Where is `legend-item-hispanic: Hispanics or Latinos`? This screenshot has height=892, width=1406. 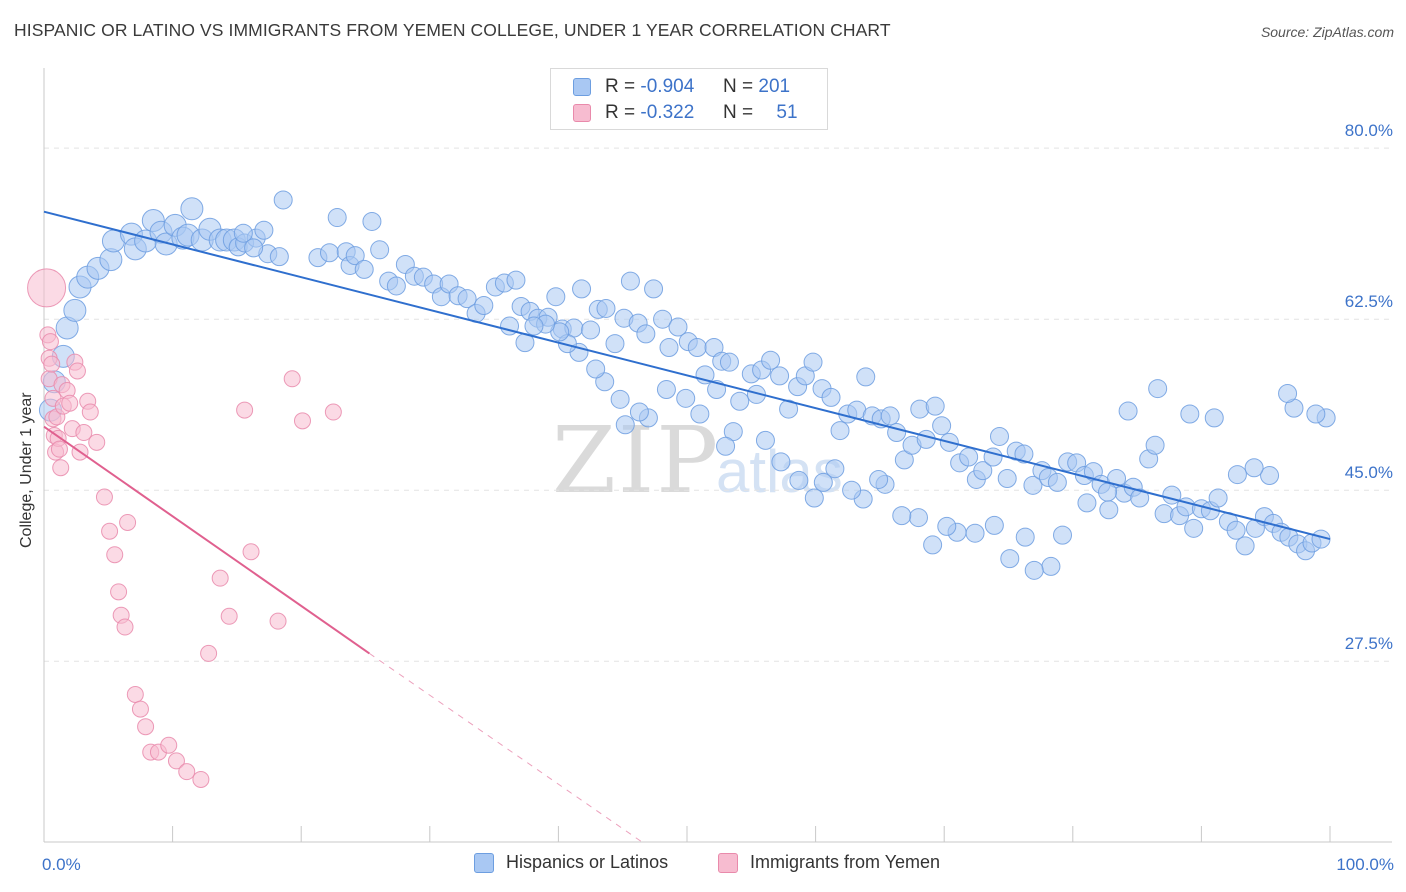 legend-item-hispanic: Hispanics or Latinos is located at coordinates (571, 862).